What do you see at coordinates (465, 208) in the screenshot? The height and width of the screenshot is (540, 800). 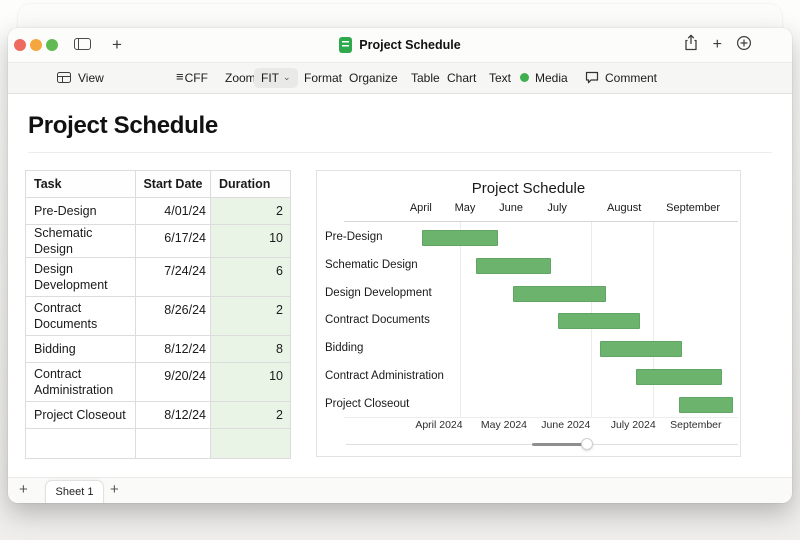 I see `month-label: May` at bounding box center [465, 208].